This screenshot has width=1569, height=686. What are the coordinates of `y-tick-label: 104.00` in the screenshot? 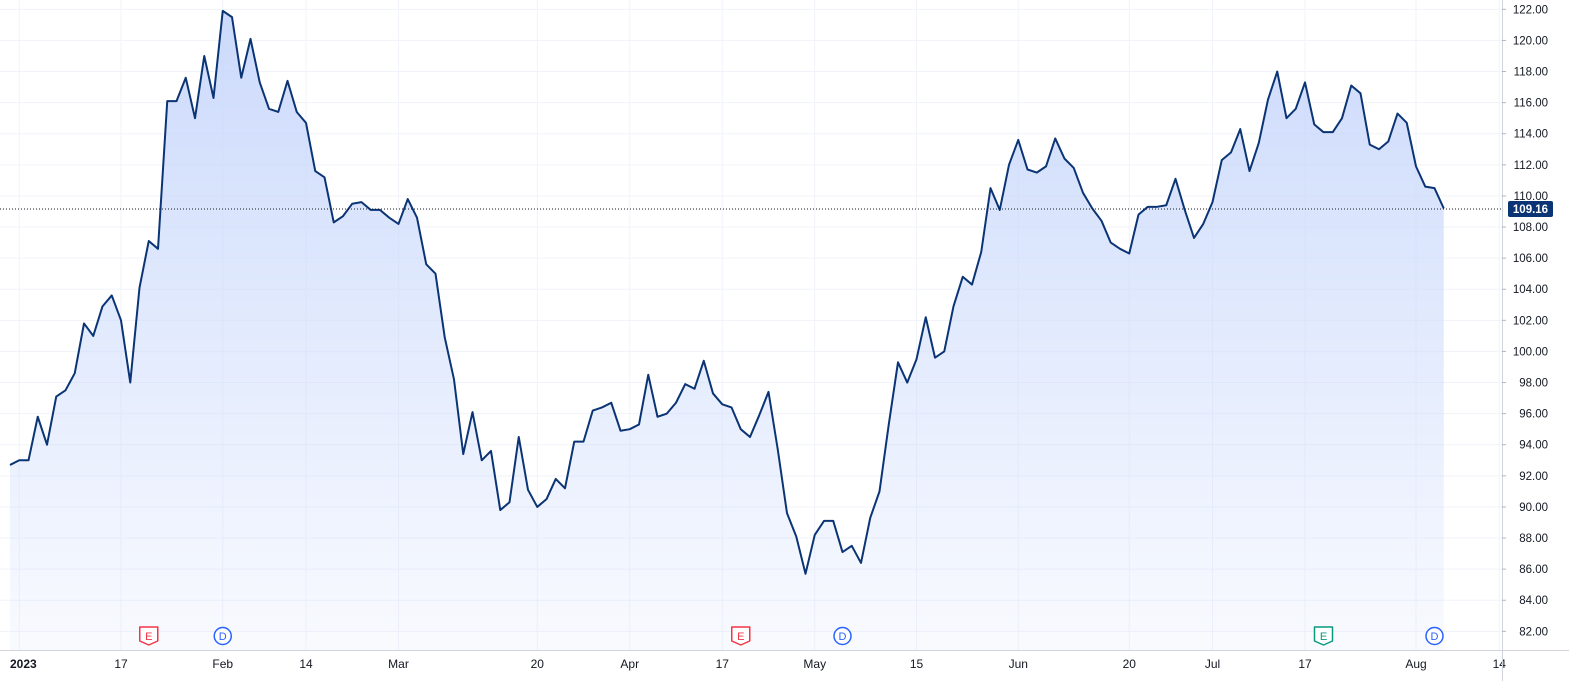 It's located at (1530, 290).